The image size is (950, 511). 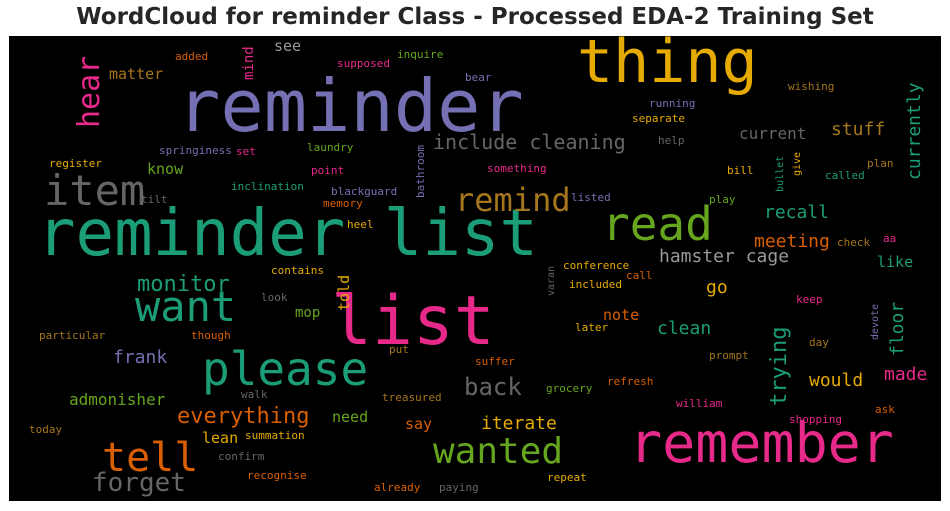 I want to click on word-look: look, so click(x=274, y=297).